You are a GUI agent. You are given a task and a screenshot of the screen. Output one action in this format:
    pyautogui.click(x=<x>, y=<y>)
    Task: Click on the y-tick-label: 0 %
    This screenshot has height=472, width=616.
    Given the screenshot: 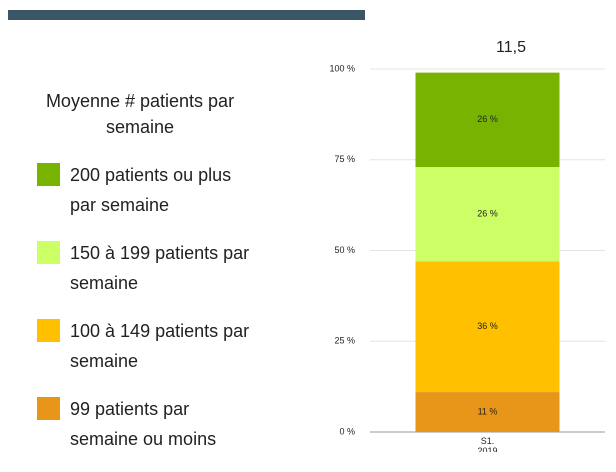 What is the action you would take?
    pyautogui.click(x=347, y=431)
    